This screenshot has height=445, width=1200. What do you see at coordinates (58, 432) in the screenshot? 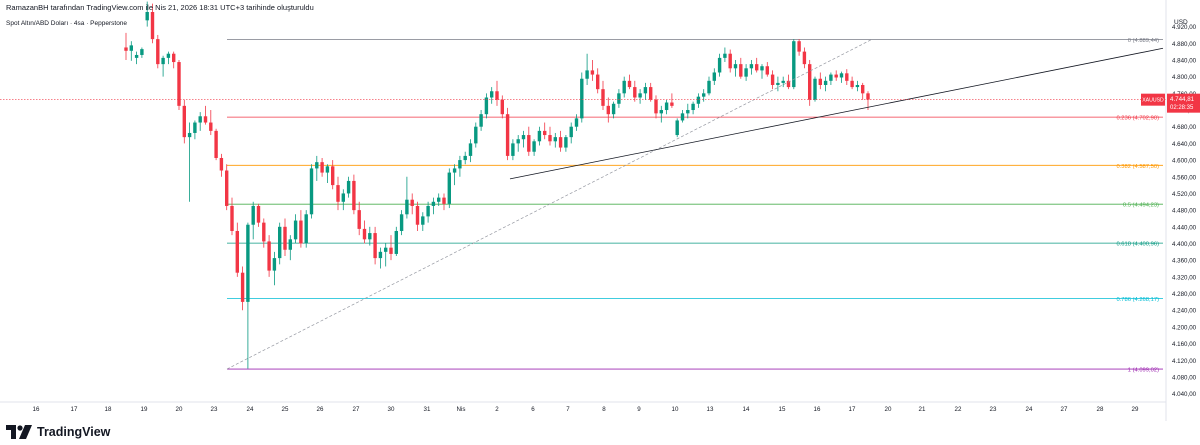
I see `tradingview-logo: TradingView` at bounding box center [58, 432].